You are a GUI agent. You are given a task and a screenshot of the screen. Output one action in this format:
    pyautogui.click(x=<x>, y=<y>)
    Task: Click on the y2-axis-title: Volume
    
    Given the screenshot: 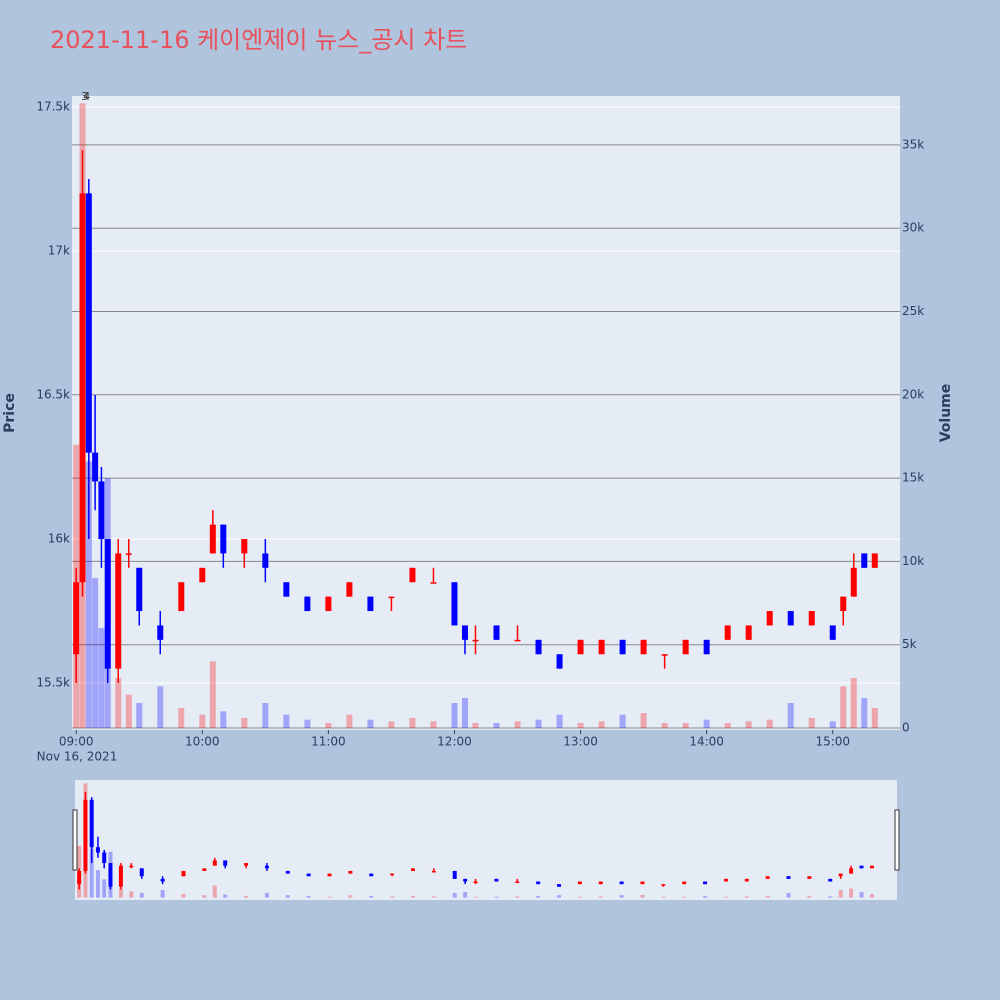 What is the action you would take?
    pyautogui.click(x=946, y=413)
    